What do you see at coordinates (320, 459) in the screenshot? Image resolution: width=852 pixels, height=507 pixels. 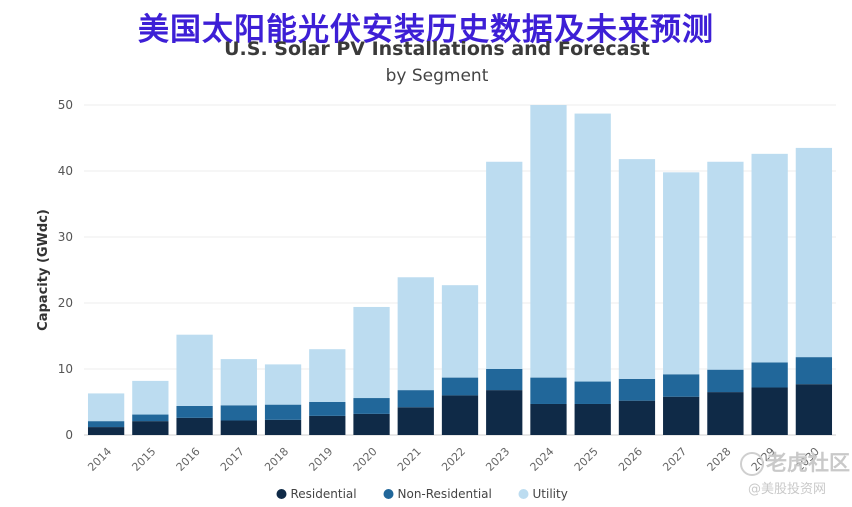 I see `x-tick-label: 2019` at bounding box center [320, 459].